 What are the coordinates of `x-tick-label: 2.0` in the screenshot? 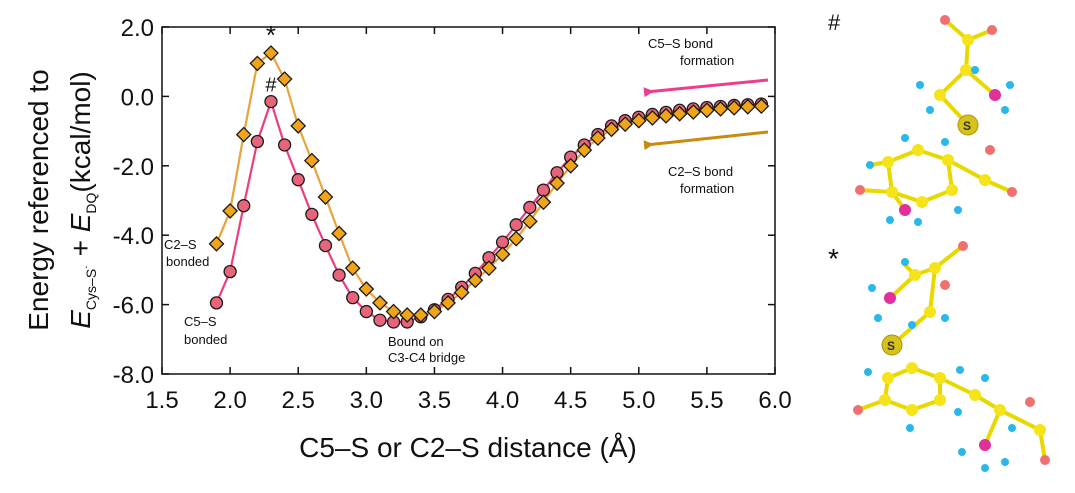 It's located at (229, 400).